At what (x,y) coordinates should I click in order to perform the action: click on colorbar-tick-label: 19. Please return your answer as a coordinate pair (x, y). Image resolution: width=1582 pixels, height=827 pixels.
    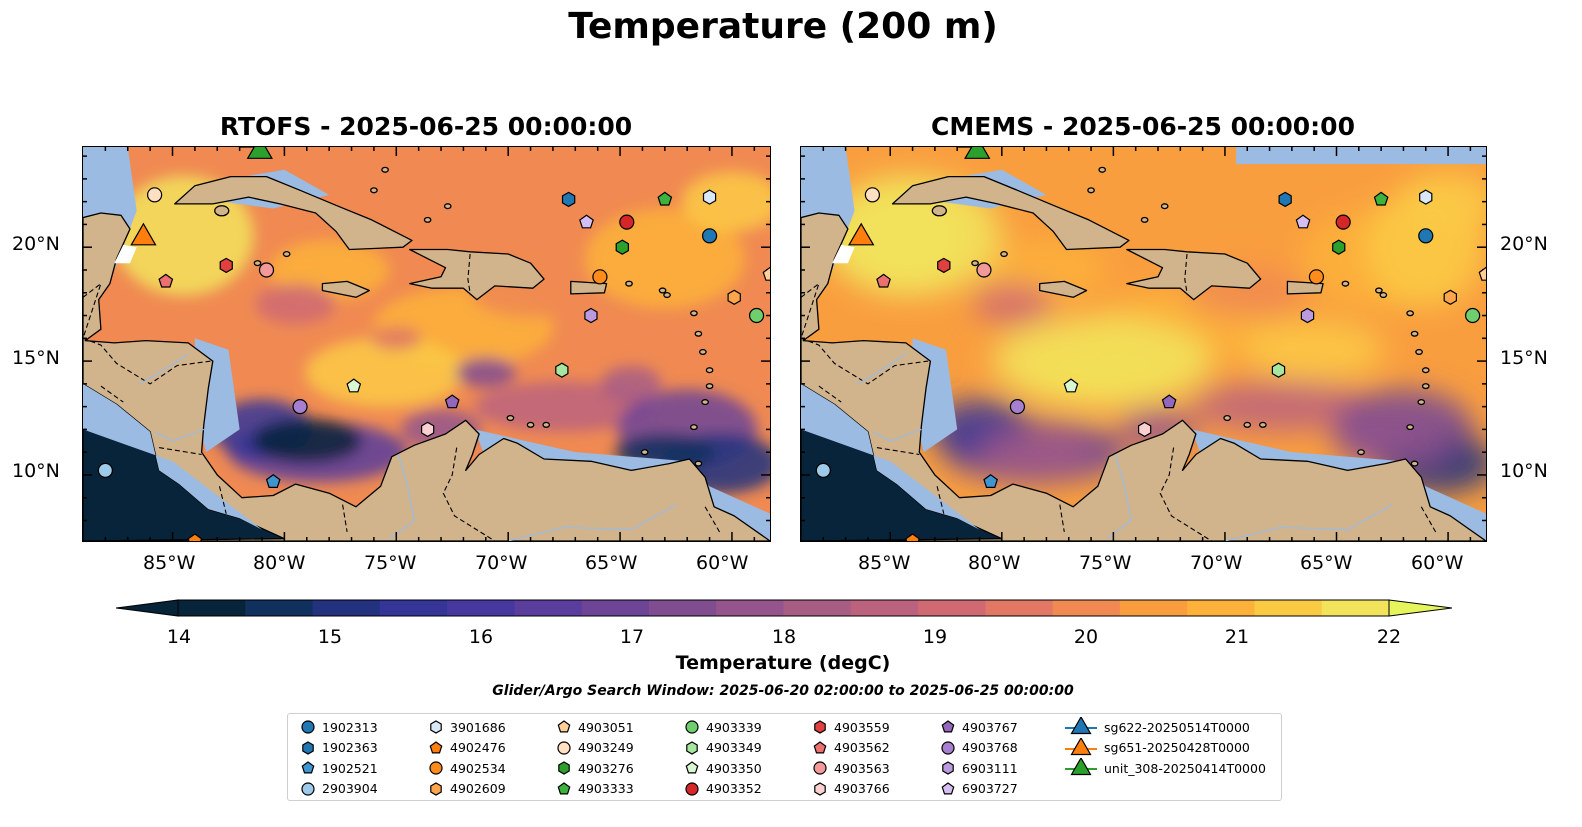
    Looking at the image, I should click on (935, 637).